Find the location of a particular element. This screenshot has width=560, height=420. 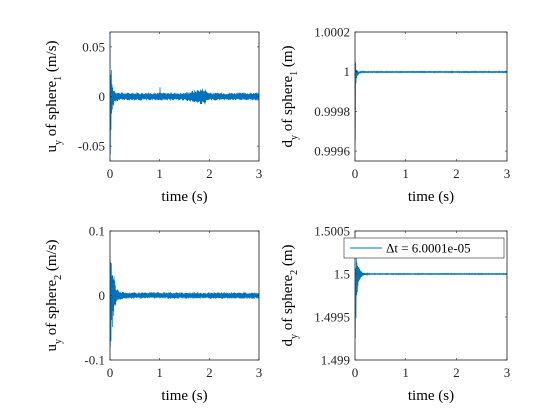

y-tick-label: 0.1 is located at coordinates (97, 231).